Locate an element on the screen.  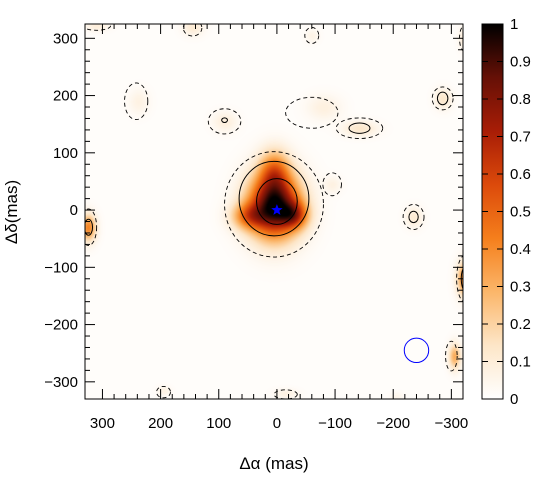
y-tick-label: 300 is located at coordinates (65, 38).